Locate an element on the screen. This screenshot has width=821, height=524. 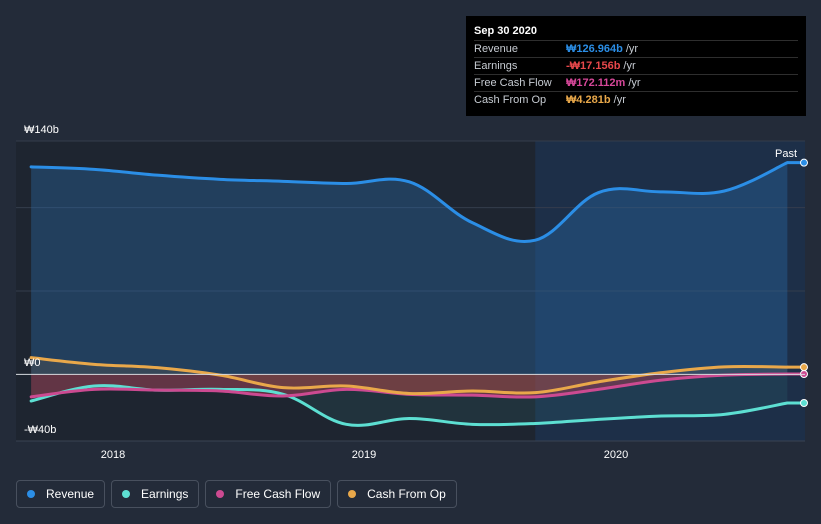
legend-item-free-cash-flow: Free Cash Flow is located at coordinates (268, 494).